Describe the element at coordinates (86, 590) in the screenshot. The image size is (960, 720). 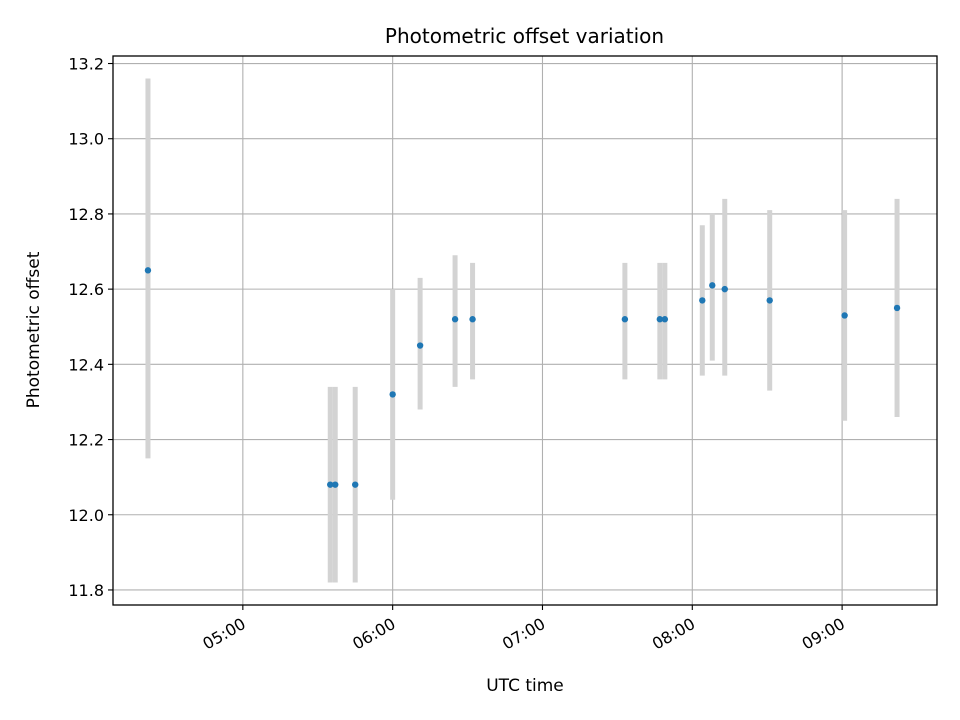
I see `y-tick-label: 11.8` at that location.